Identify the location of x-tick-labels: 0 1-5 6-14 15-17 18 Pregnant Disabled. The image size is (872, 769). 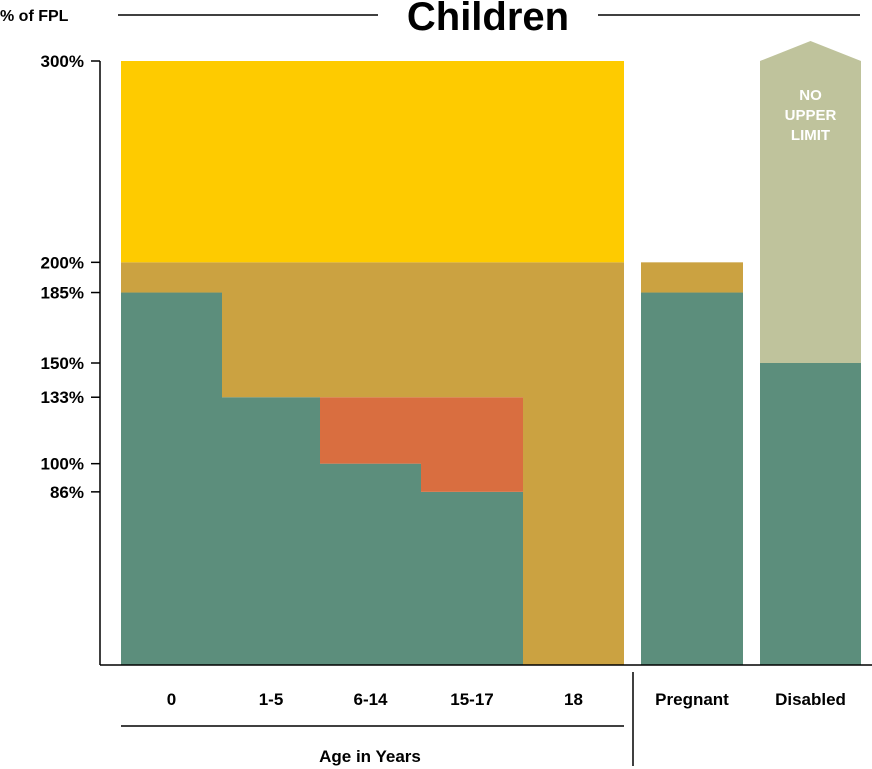
(506, 699).